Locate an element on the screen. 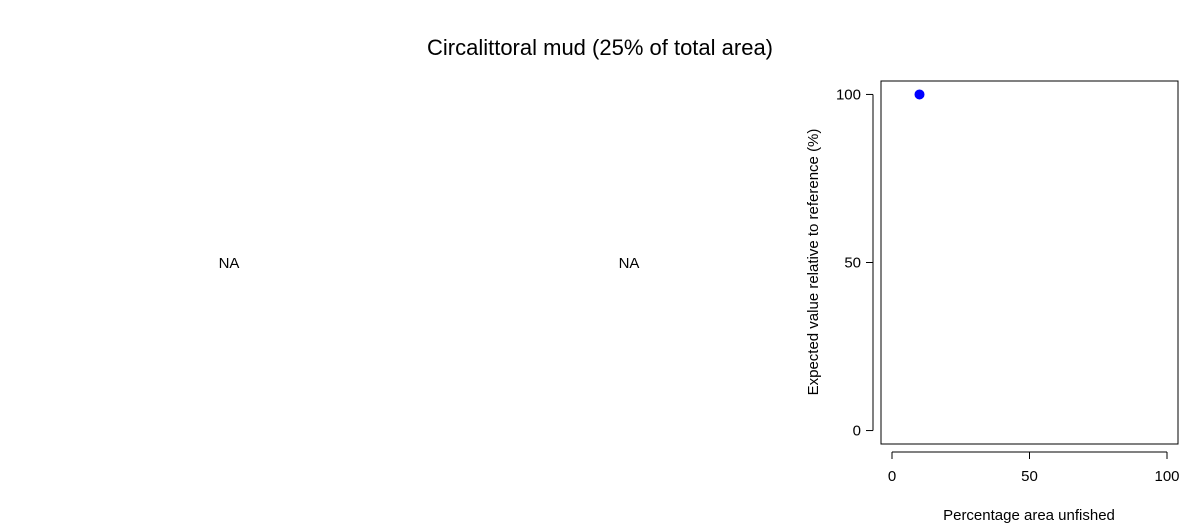  data-point is located at coordinates (919, 94).